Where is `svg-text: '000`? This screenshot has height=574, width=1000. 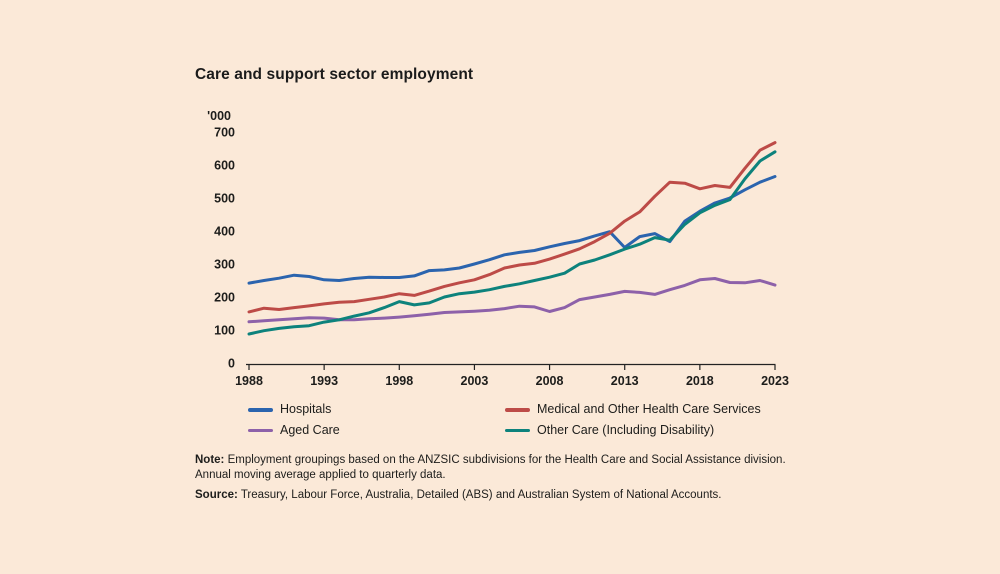
svg-text: '000 is located at coordinates (219, 116).